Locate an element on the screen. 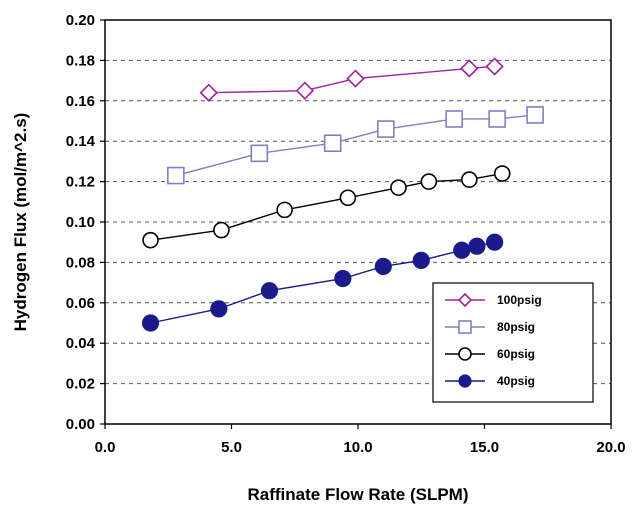 This screenshot has height=507, width=634. legend-marker-100psig is located at coordinates (465, 300).